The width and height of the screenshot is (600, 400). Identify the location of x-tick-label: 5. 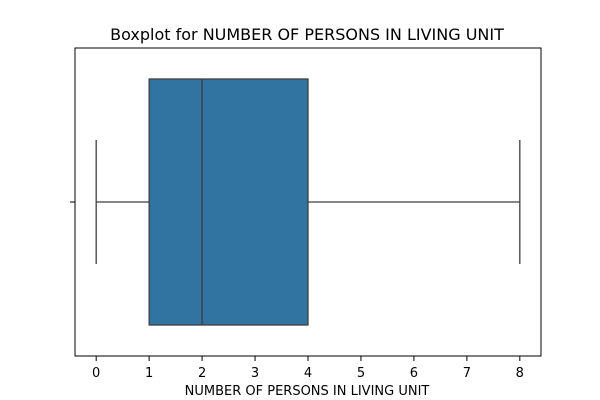
(361, 373).